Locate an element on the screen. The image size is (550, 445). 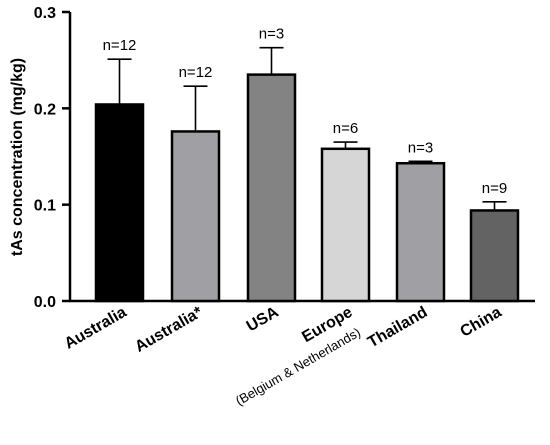
x-tick-label: Australia* is located at coordinates (169, 329).